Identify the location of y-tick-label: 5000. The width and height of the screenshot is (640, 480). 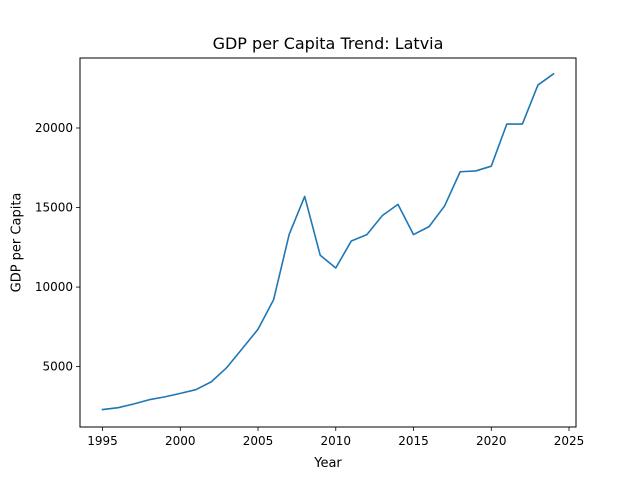
(57, 367).